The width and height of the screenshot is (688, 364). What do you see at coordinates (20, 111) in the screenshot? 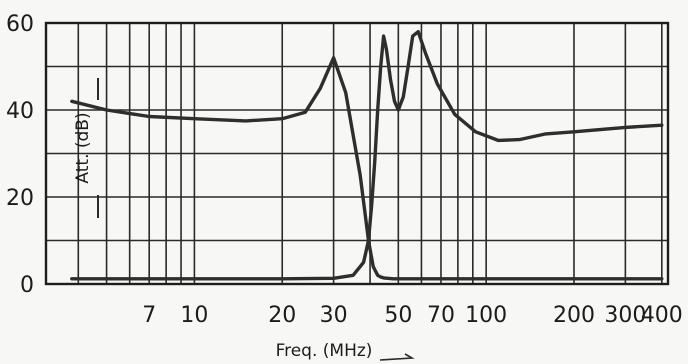
I see `y-tick-label: 40` at bounding box center [20, 111].